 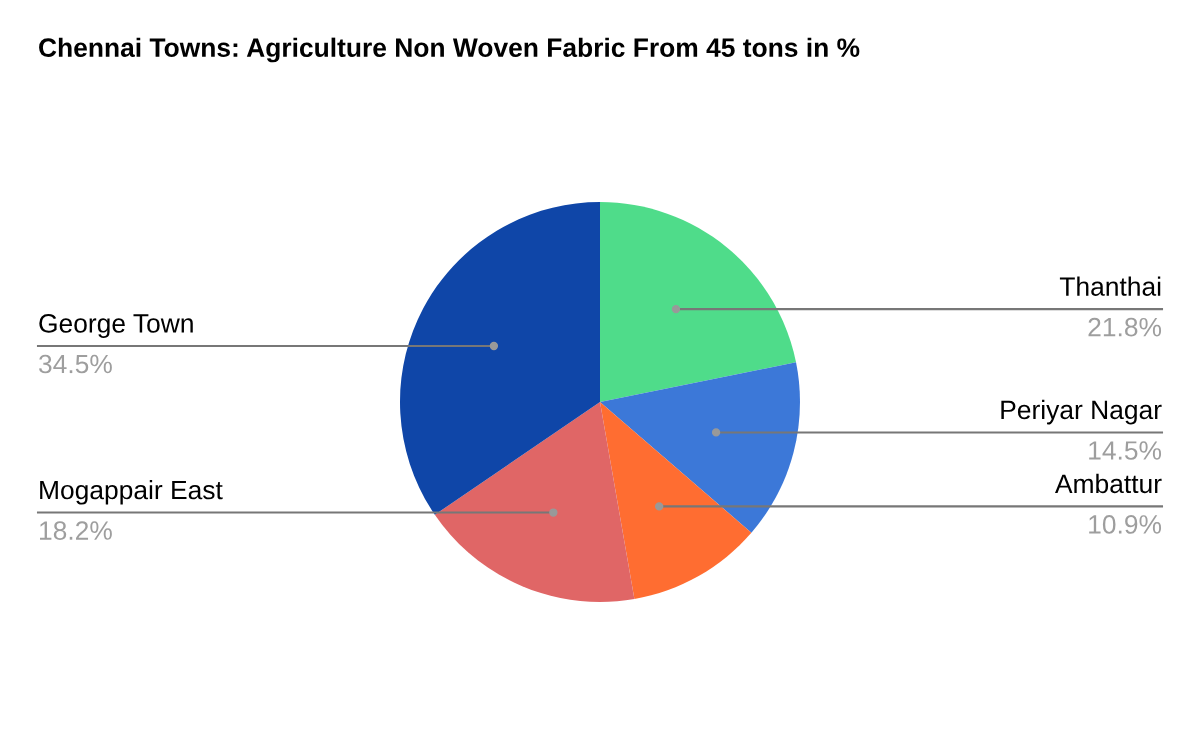 I want to click on slice-label: Ambattur, so click(x=1108, y=483).